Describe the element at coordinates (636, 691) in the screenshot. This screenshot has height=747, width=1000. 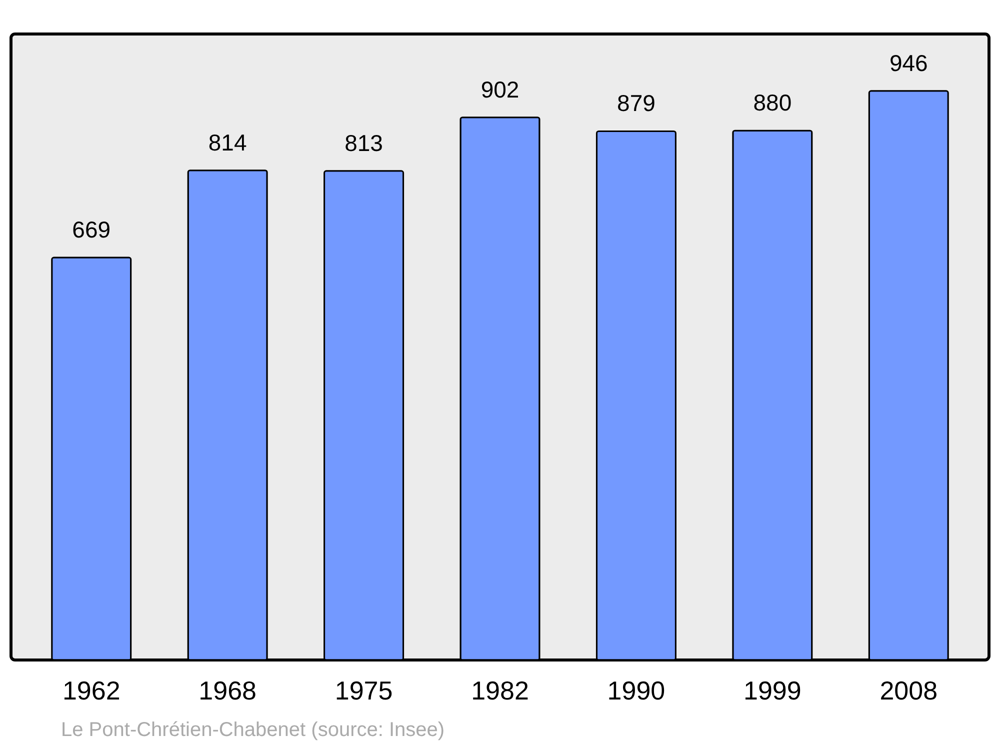
I see `x-tick-label: 1990` at that location.